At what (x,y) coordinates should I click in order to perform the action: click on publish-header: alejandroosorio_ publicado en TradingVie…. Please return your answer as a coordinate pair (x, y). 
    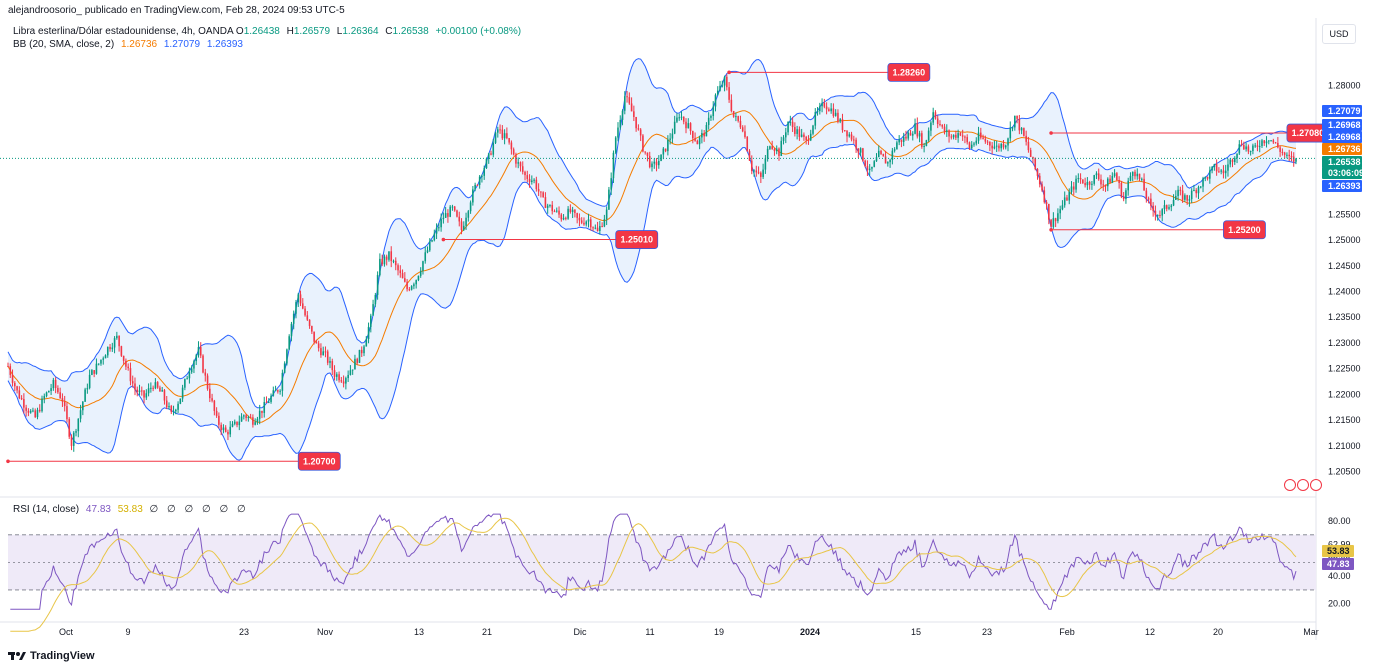
    Looking at the image, I should click on (176, 10).